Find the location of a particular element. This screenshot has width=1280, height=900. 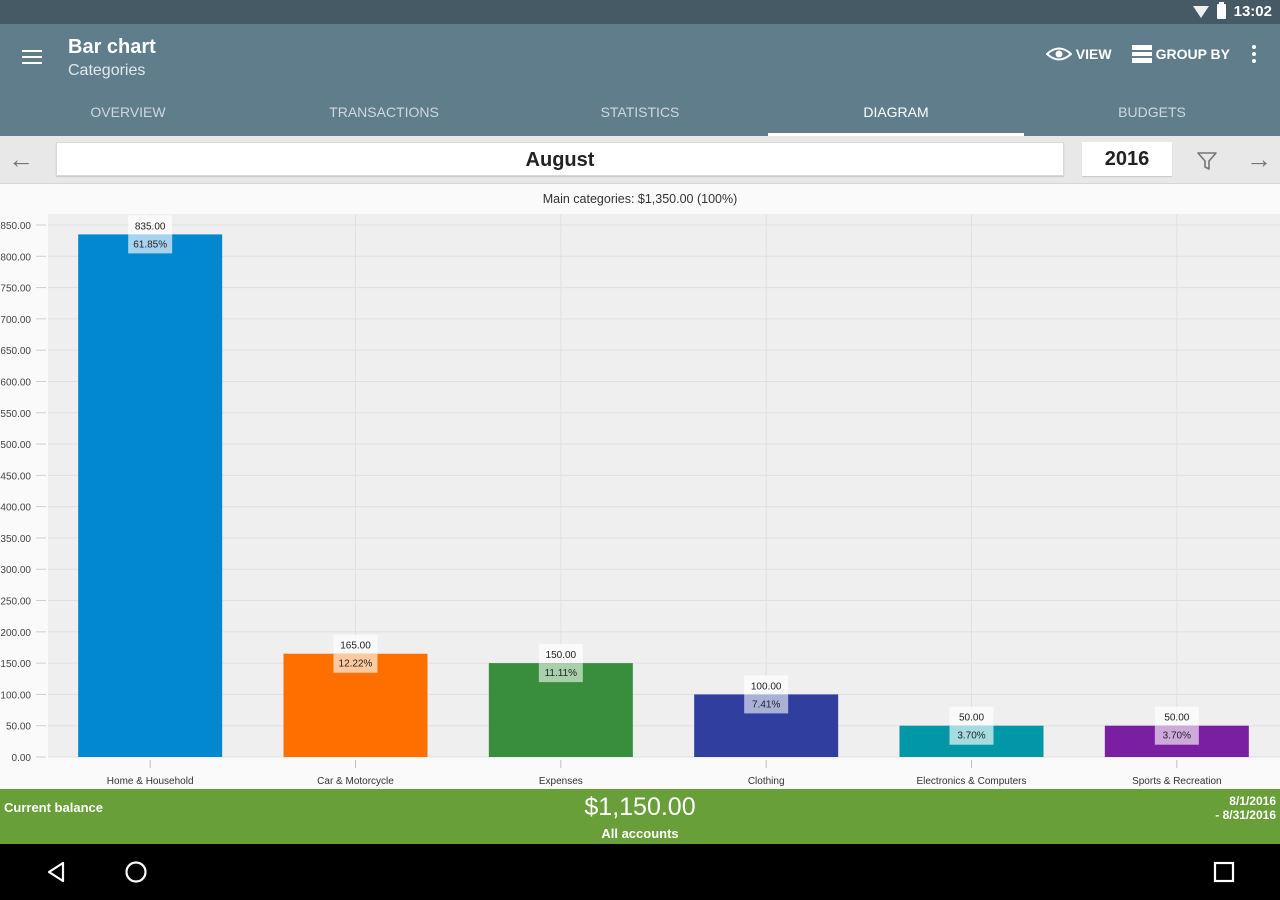

group-by-label: GROUP BY is located at coordinates (1192, 54).